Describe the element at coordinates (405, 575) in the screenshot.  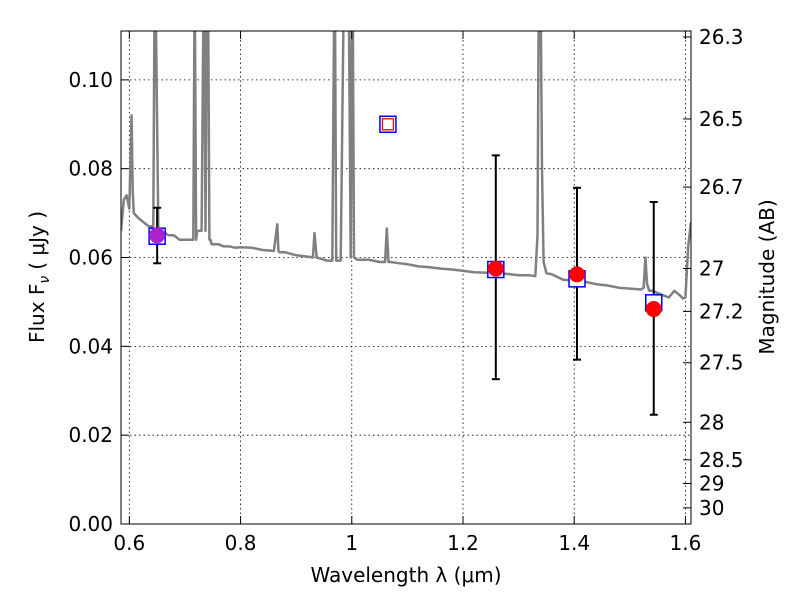
I see `x-axis-label: Wavelength λ (μm)` at that location.